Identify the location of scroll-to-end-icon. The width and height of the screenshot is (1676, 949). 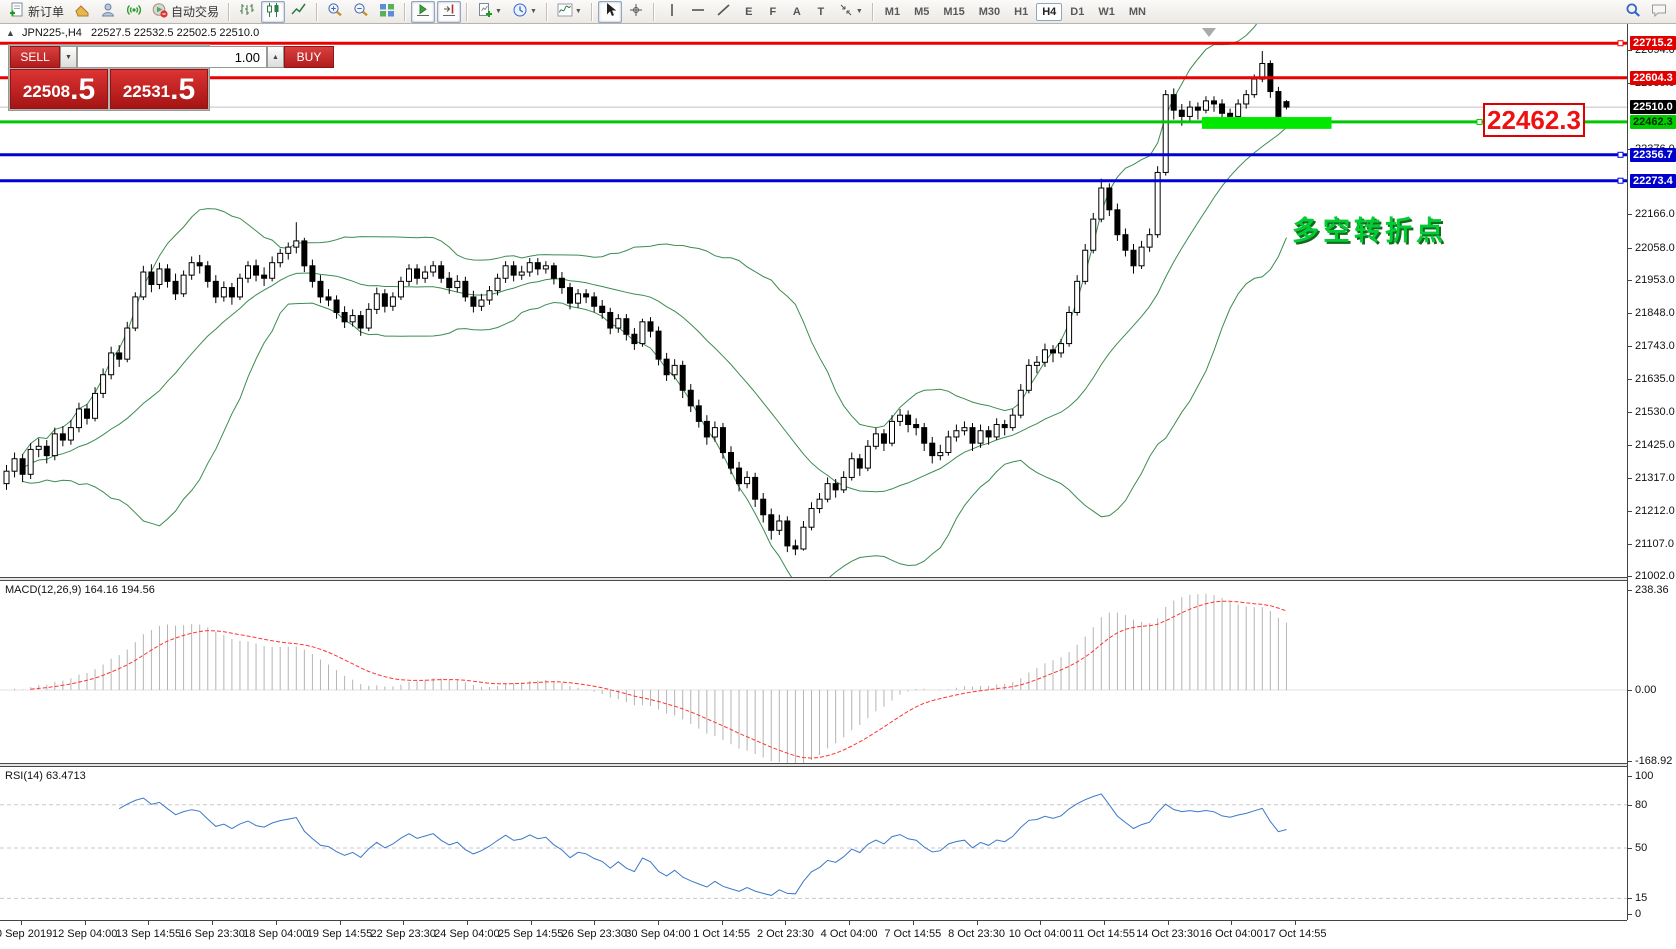
(1209, 32).